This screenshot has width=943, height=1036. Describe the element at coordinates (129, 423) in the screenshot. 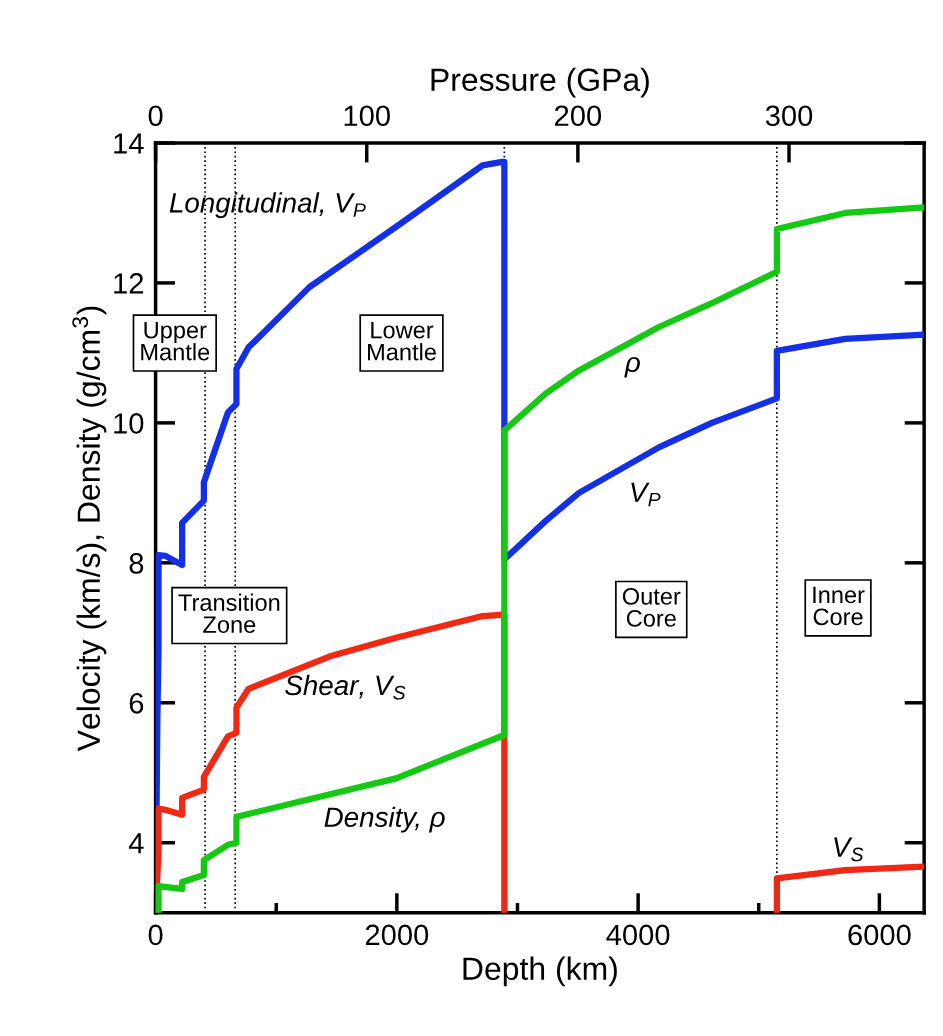

I see `y-tick-label: 10` at that location.